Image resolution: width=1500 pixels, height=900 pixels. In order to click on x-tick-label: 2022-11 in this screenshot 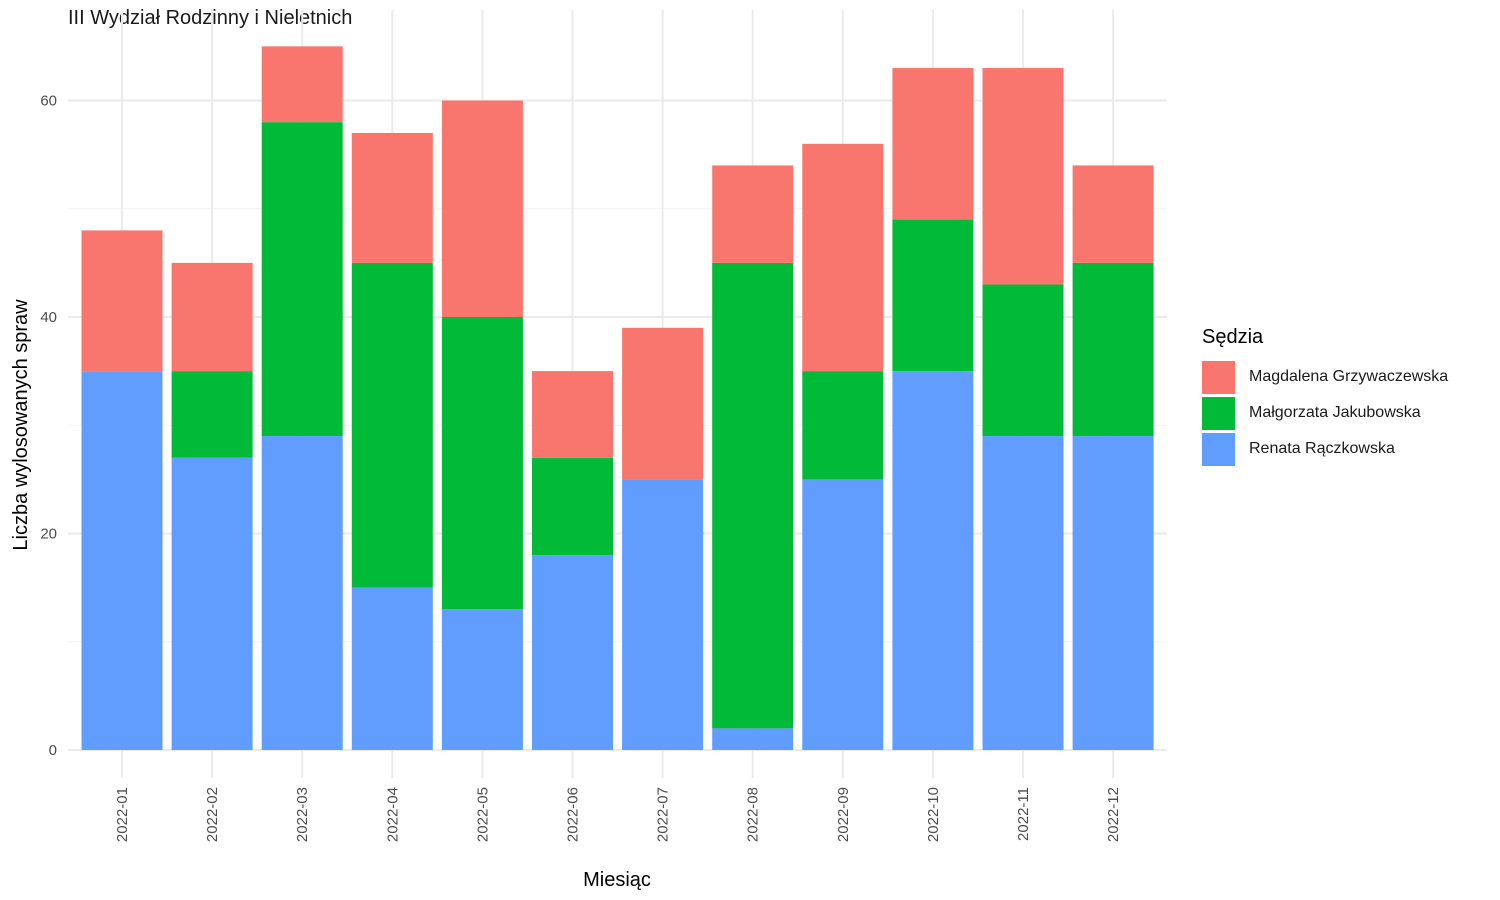, I will do `click(1023, 814)`.